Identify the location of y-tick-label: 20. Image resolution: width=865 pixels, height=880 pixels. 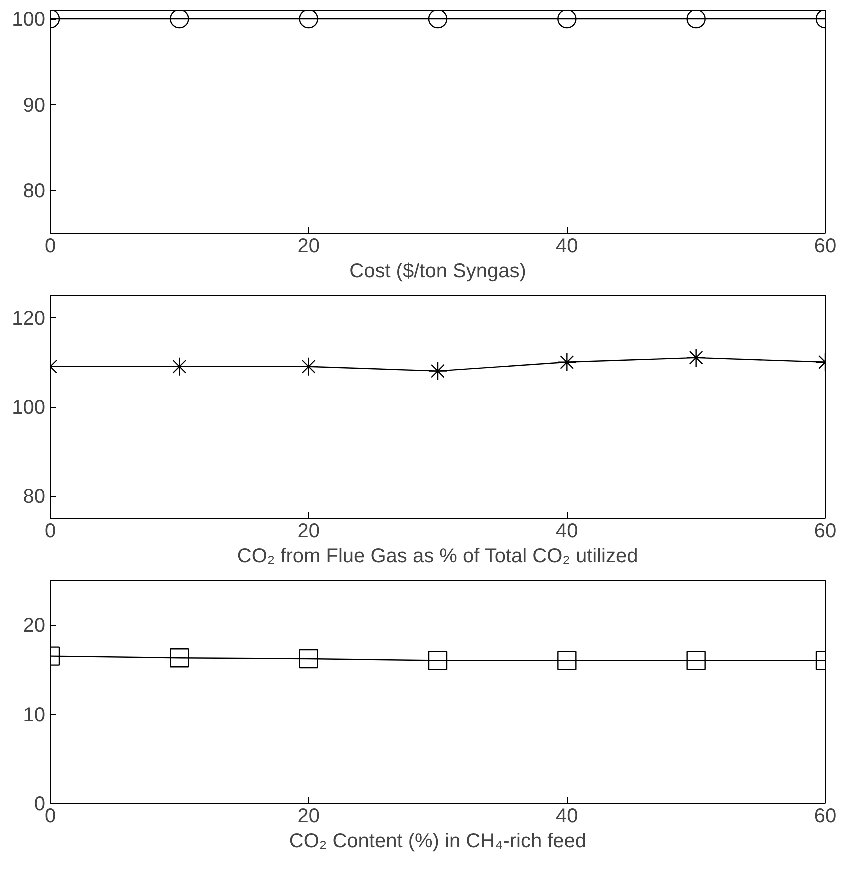
(34, 626).